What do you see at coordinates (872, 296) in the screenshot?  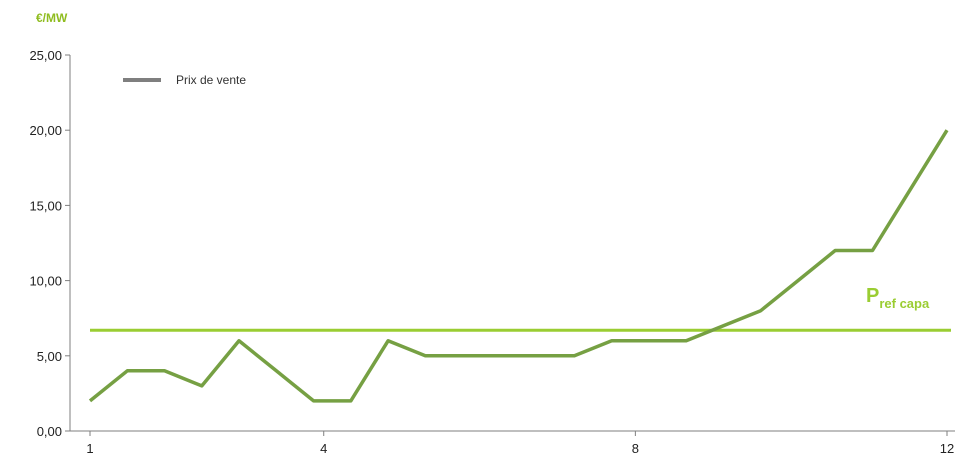 I see `reference-line-label-main: P` at bounding box center [872, 296].